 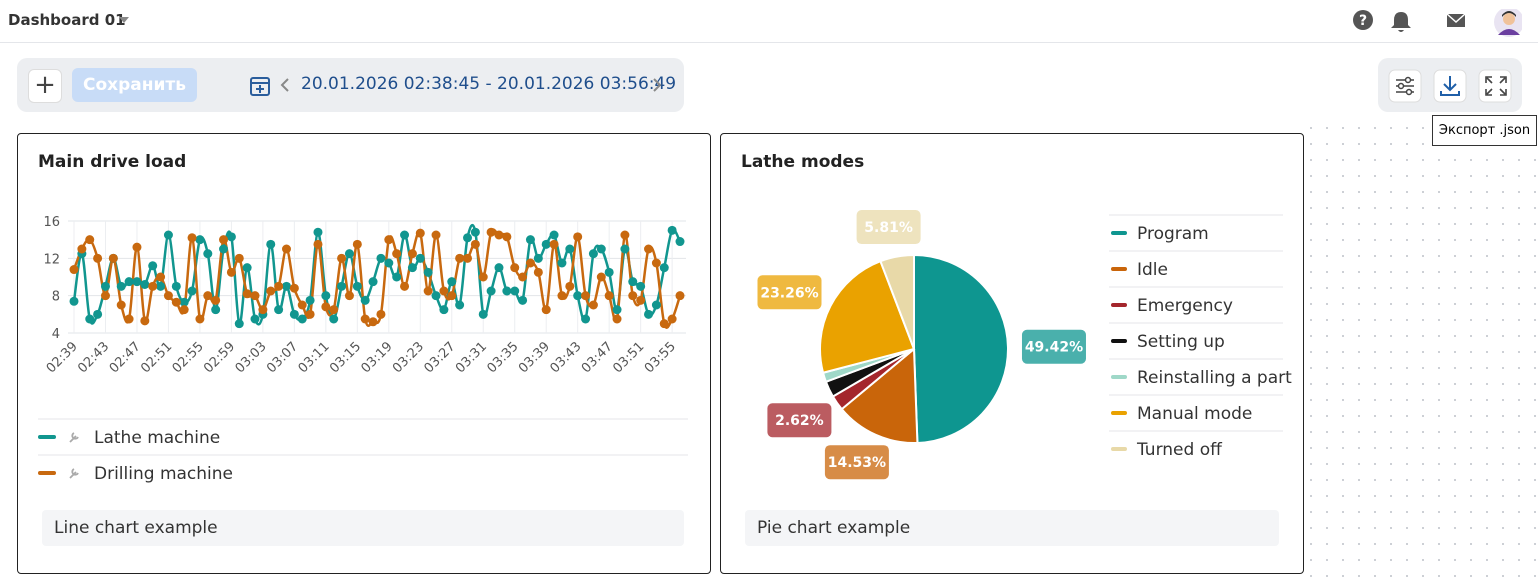 What do you see at coordinates (1194, 414) in the screenshot?
I see `legend-label: Manual mode` at bounding box center [1194, 414].